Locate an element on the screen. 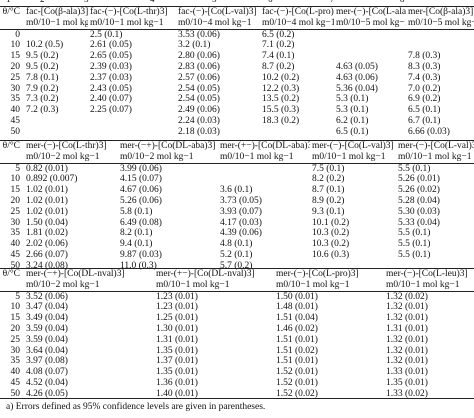 The image size is (474, 418). solubility-cell: 2.80 (0.06) is located at coordinates (199, 56).